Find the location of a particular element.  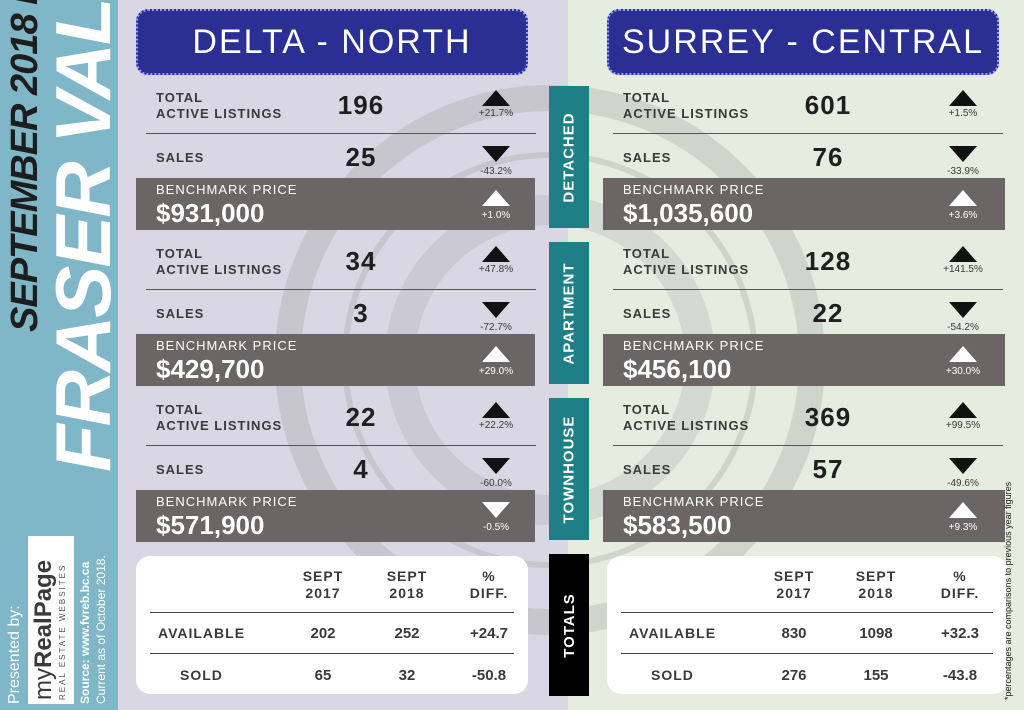

category-totals: TOTALS is located at coordinates (569, 625).